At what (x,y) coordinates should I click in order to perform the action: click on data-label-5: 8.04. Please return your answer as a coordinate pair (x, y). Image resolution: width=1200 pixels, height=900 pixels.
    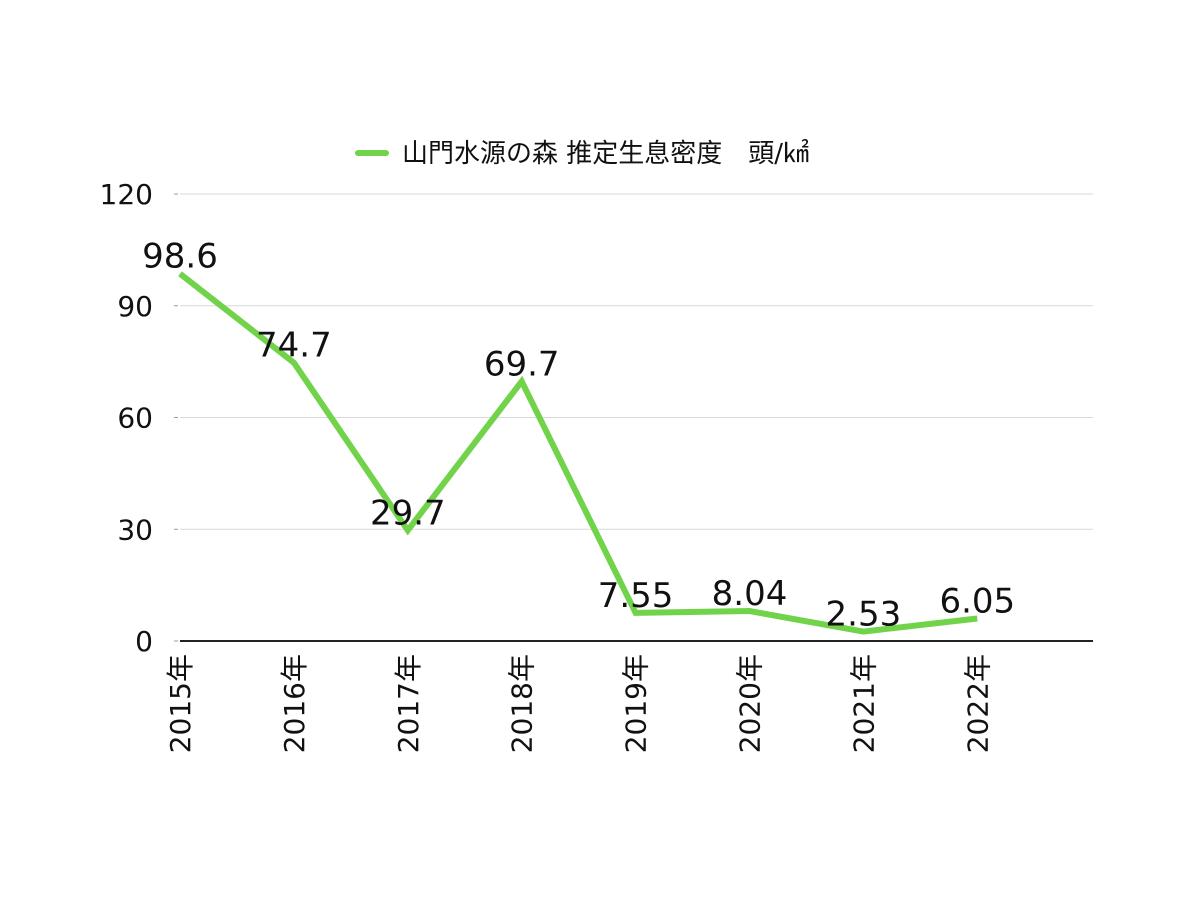
    Looking at the image, I should click on (750, 594).